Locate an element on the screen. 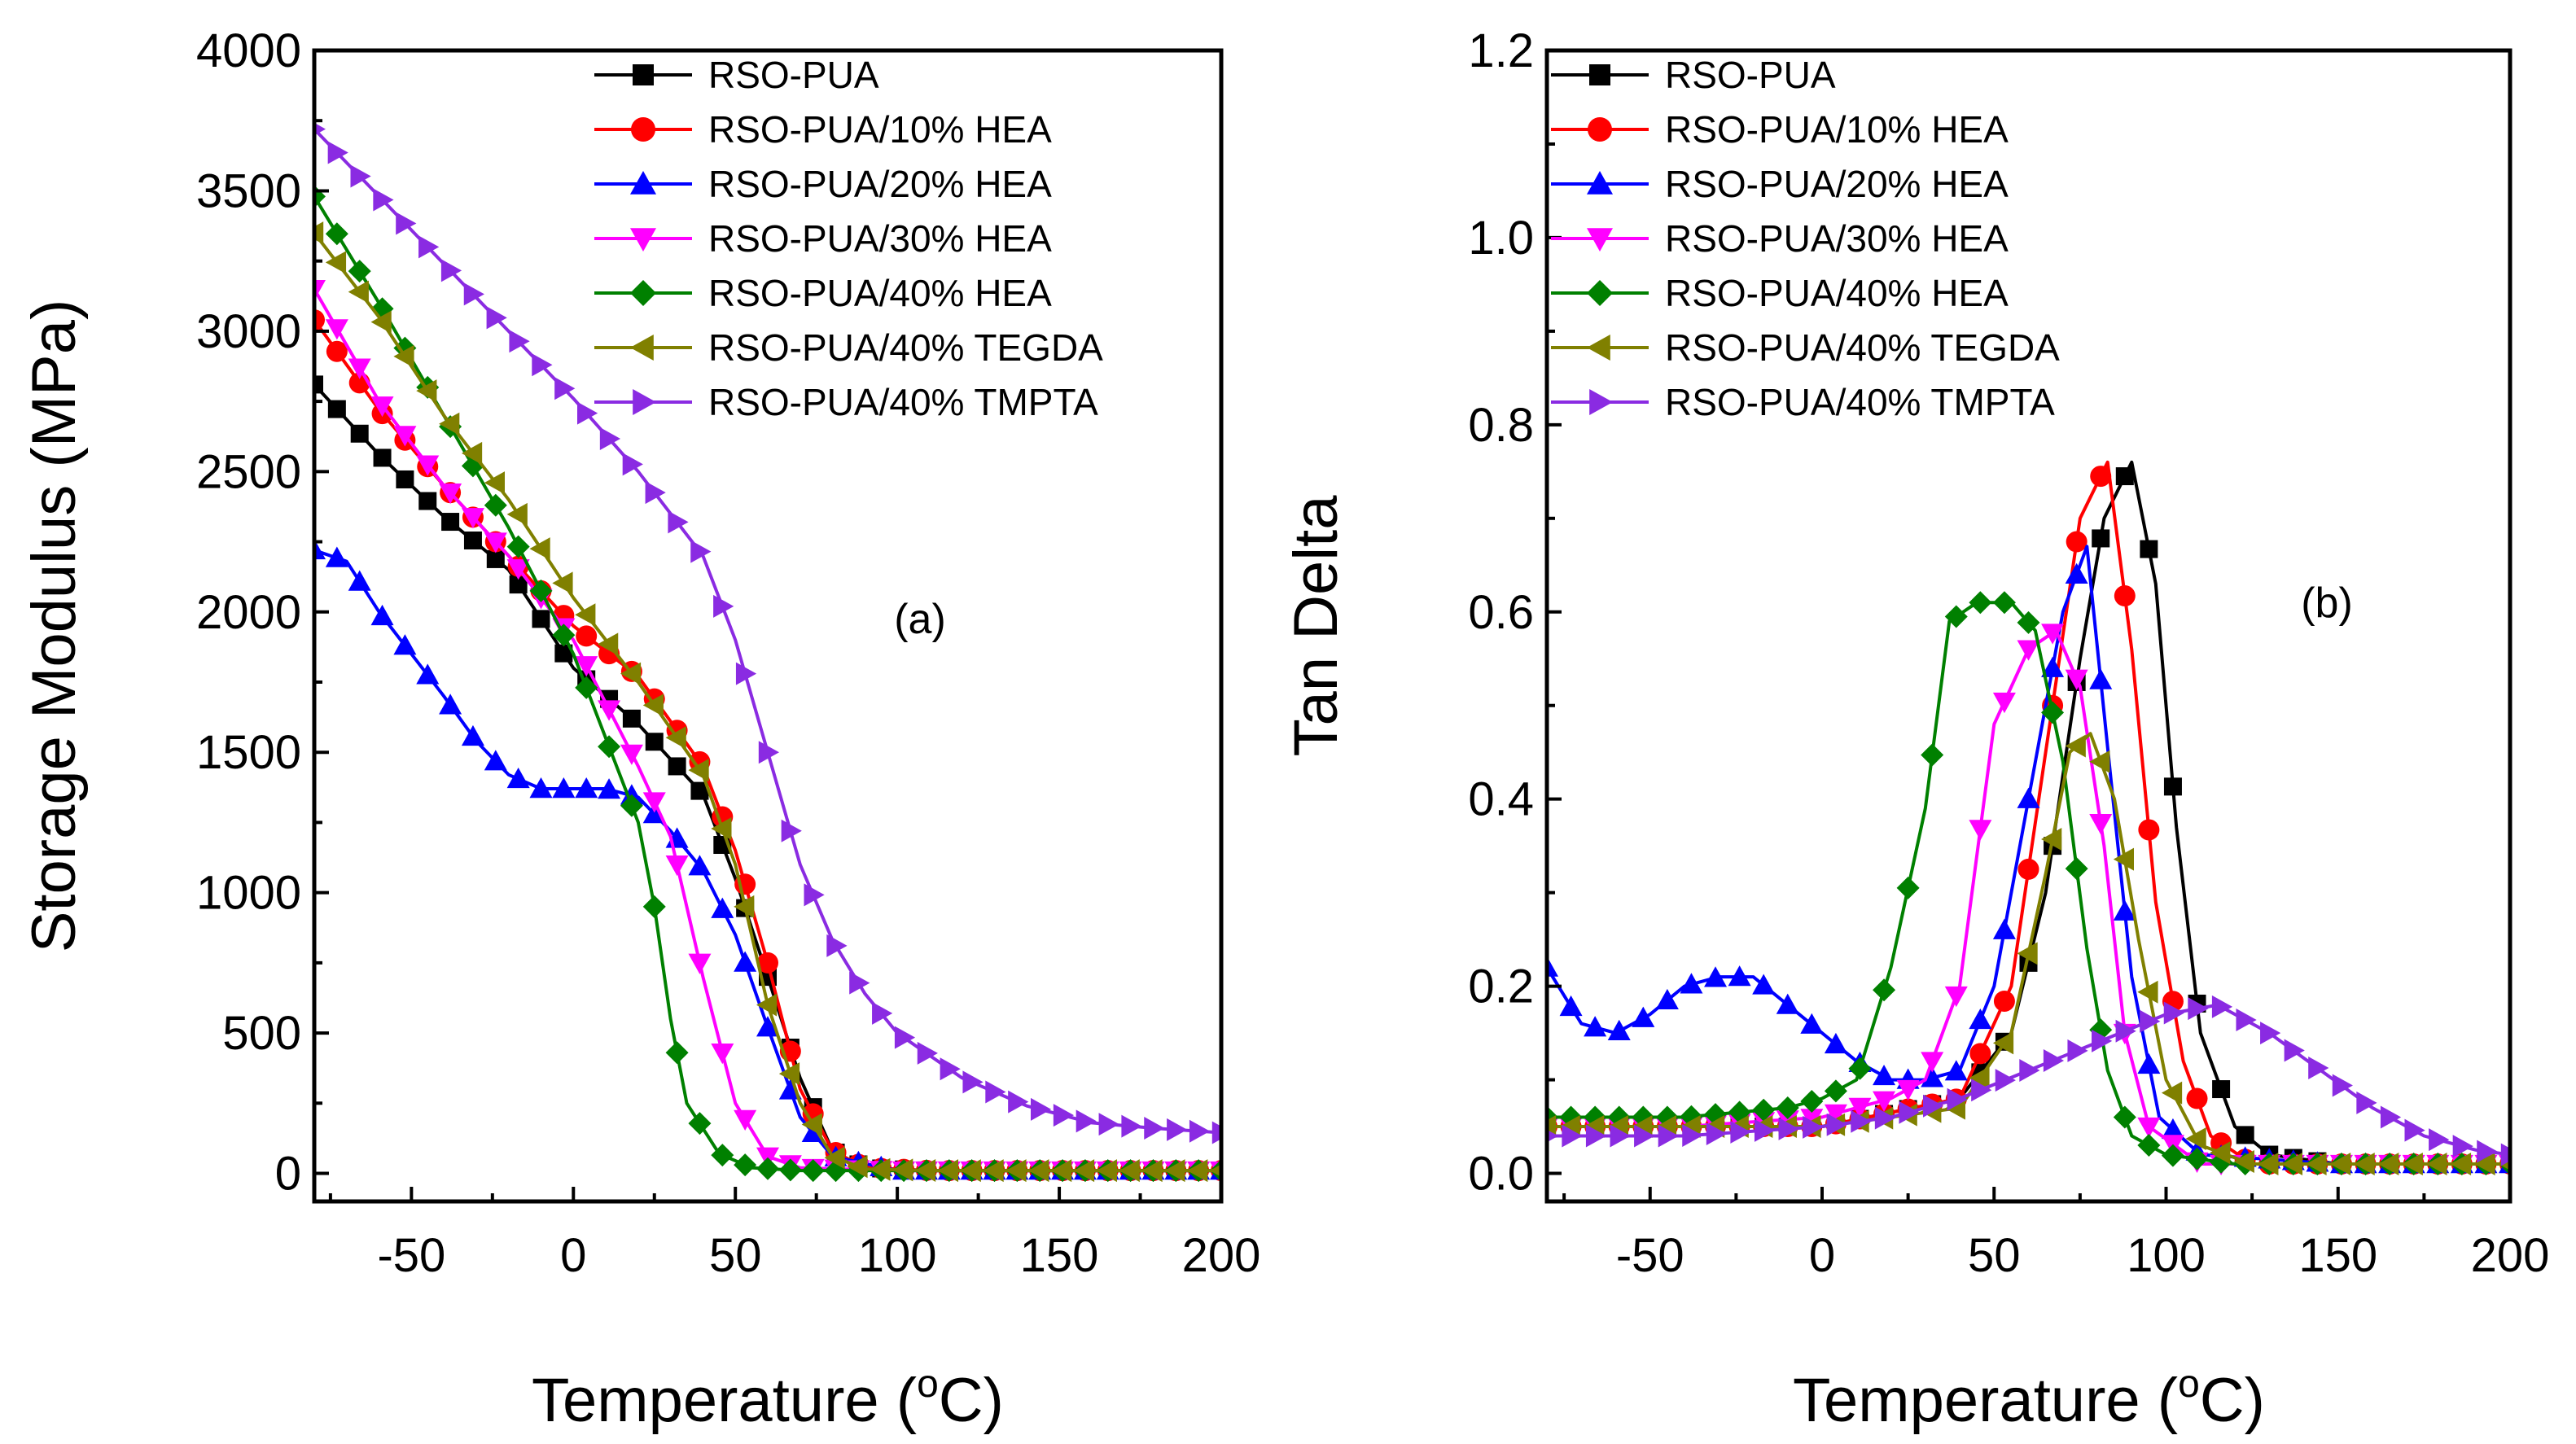  panel-b-x-tick-label: 100 is located at coordinates (2166, 1255).